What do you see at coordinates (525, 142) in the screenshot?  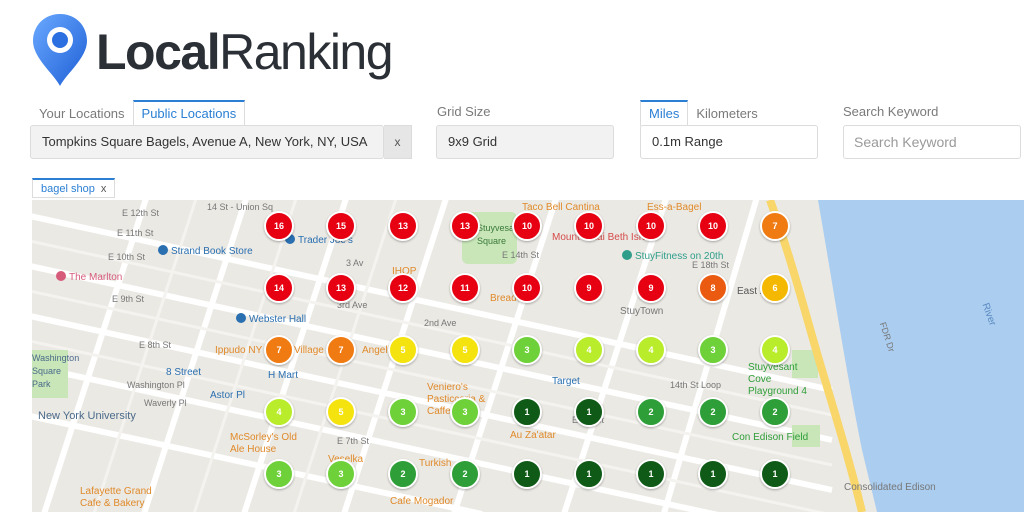 I see `grid-size-select: 9x9 Grid` at bounding box center [525, 142].